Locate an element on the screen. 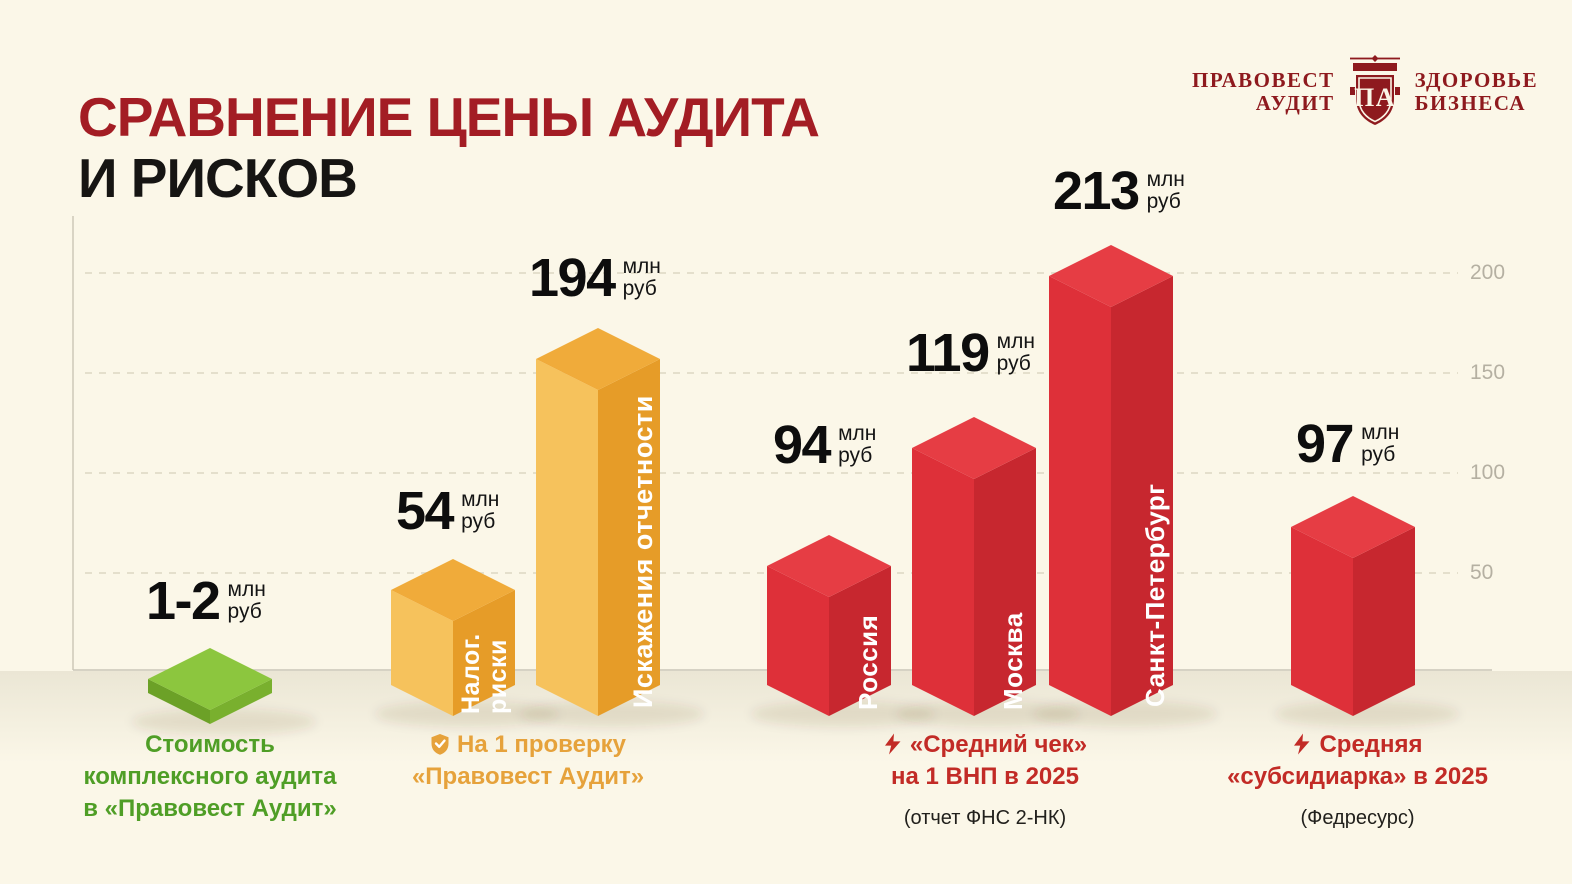 This screenshot has width=1572, height=884. y-tick-label-200: 200 is located at coordinates (1488, 272).